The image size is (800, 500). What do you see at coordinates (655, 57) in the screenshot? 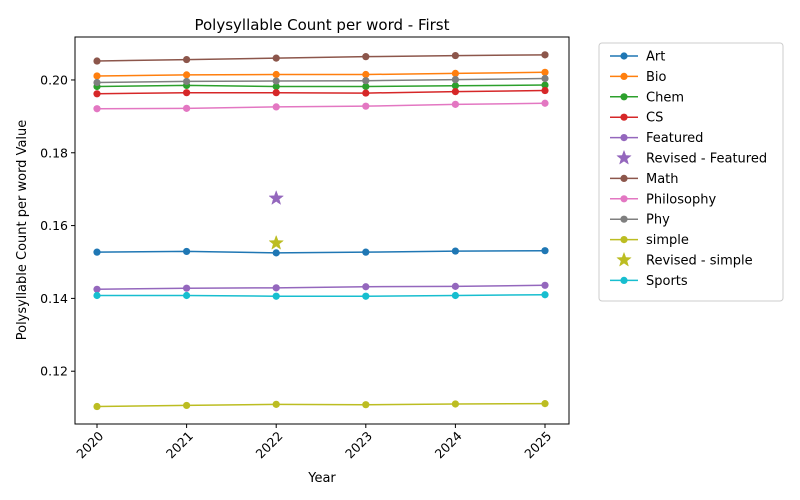
I see `legend-label-art: Art` at bounding box center [655, 57].